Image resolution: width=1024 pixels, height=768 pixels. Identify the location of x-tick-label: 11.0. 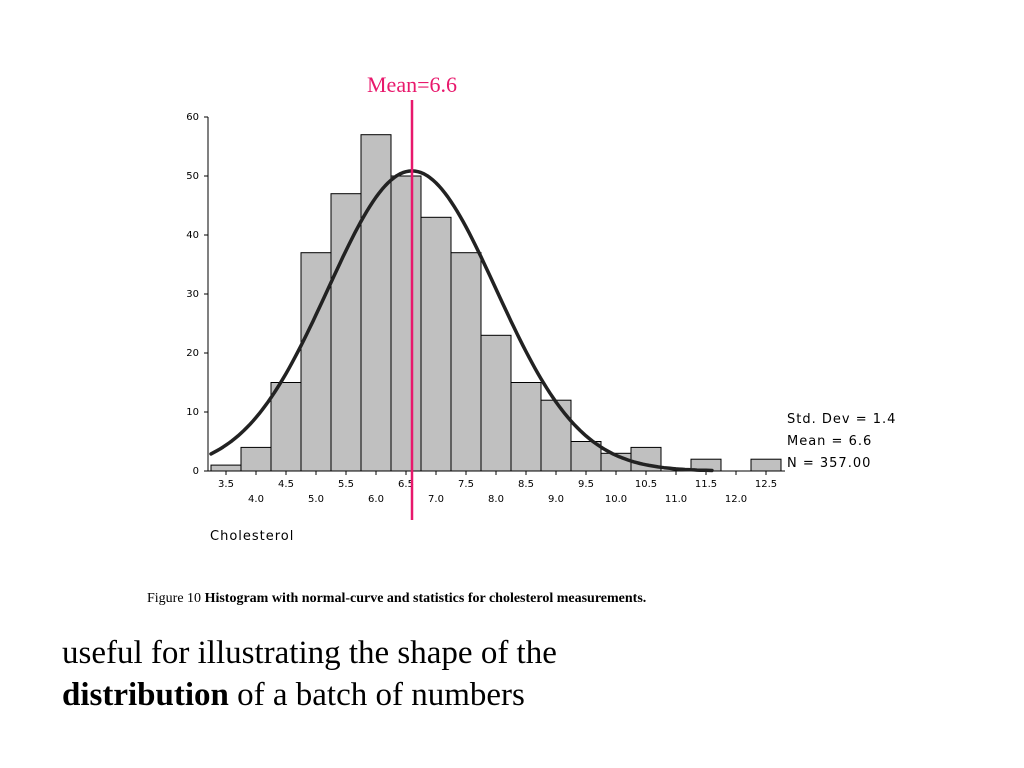
(676, 499).